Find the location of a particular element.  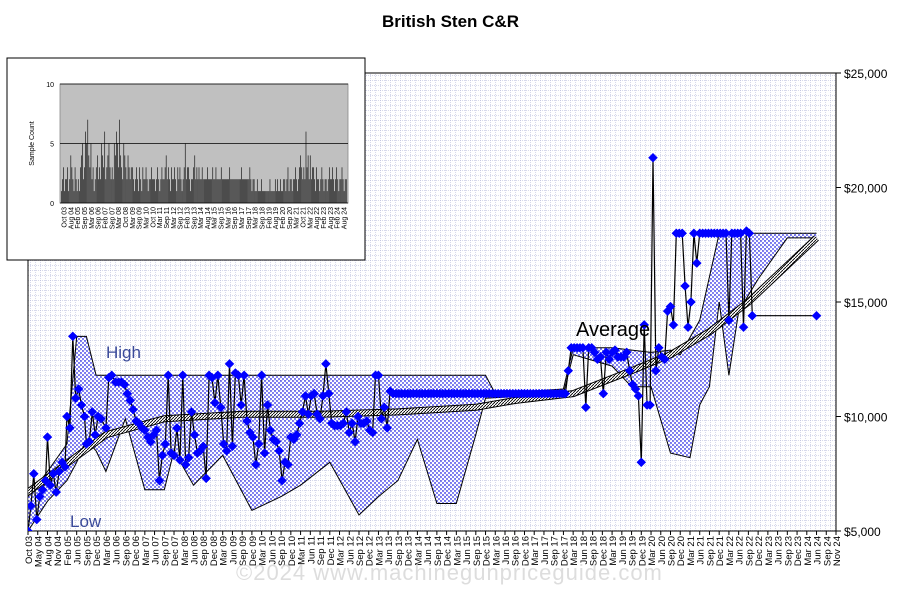

x-tick-label: Sep 17 is located at coordinates (555, 551).